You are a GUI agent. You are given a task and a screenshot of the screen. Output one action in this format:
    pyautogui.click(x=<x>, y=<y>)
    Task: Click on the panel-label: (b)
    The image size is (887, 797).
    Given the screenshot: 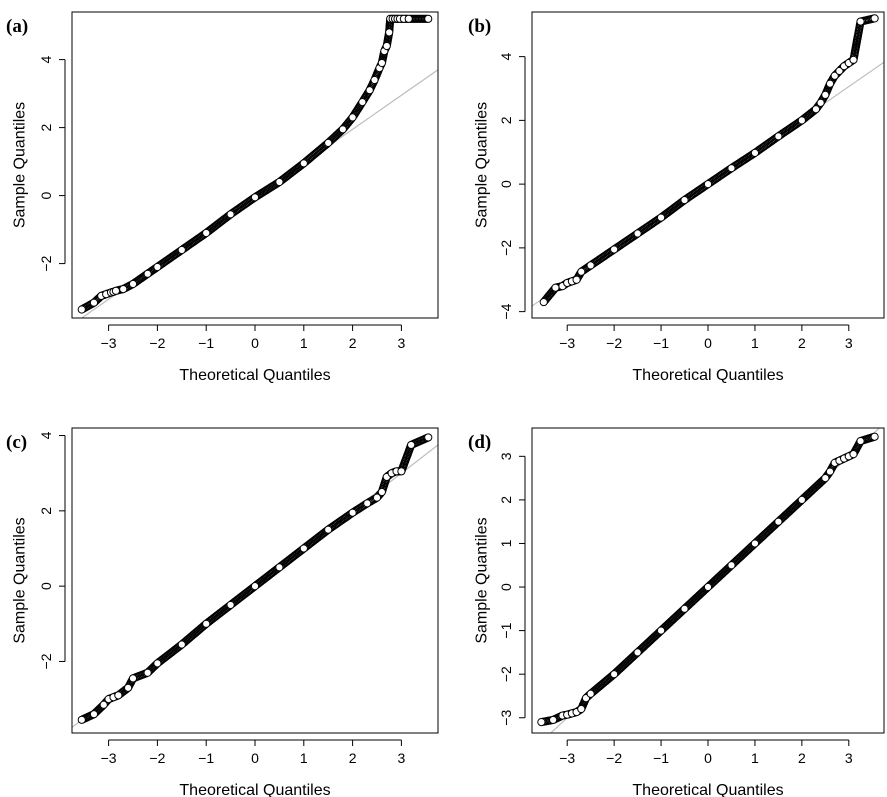 What is the action you would take?
    pyautogui.click(x=479, y=26)
    